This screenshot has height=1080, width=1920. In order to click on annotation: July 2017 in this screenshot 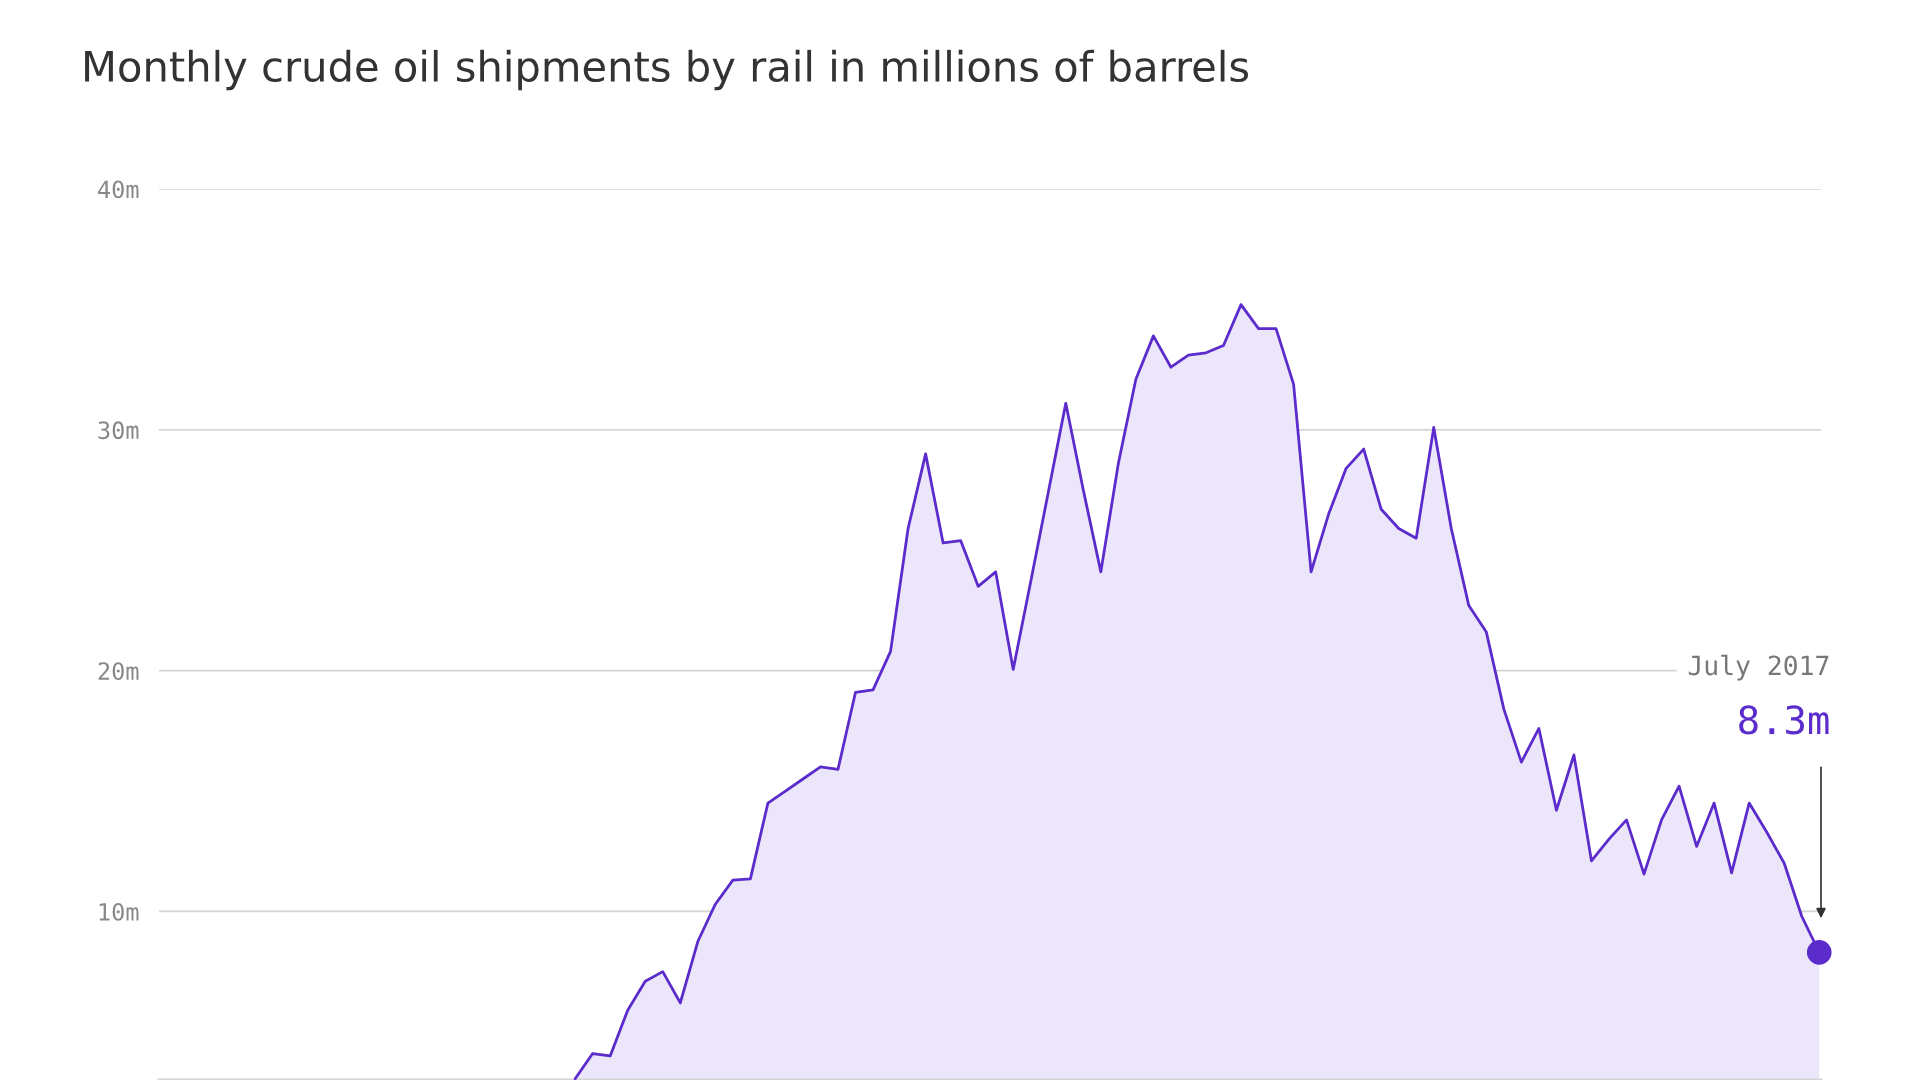, I will do `click(1758, 667)`.